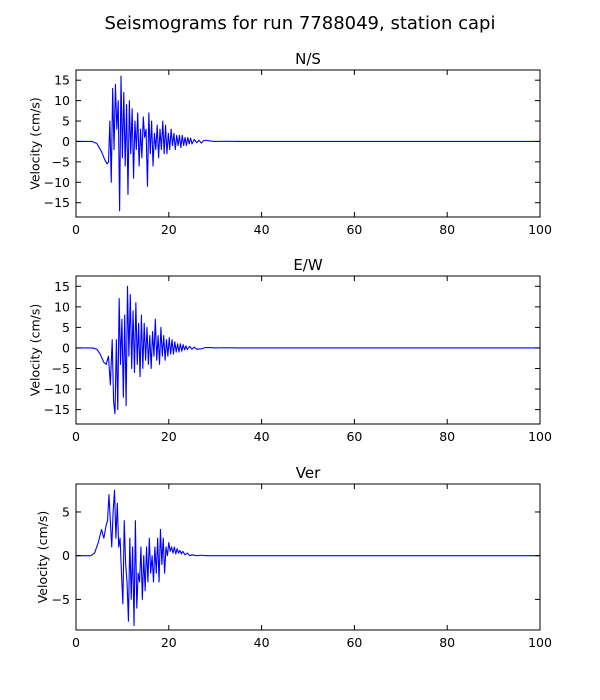 This screenshot has width=600, height=700. What do you see at coordinates (66, 121) in the screenshot?
I see `y-tick-label-ns-5: 5` at bounding box center [66, 121].